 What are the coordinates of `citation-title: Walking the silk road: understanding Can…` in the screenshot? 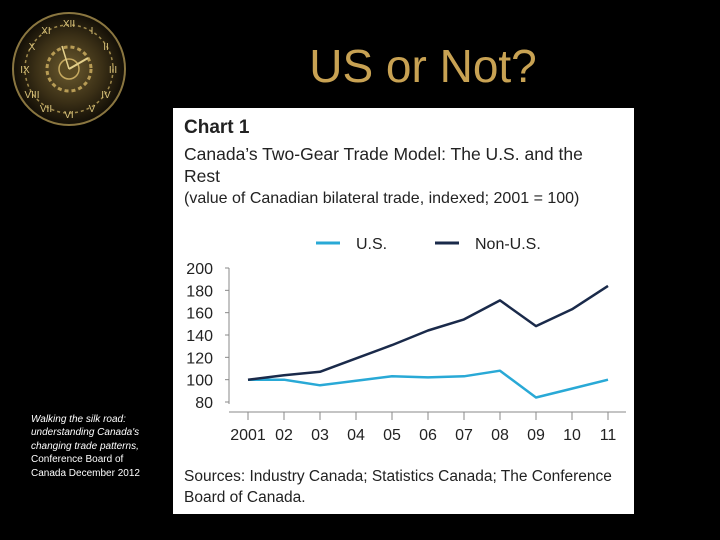 It's located at (85, 433).